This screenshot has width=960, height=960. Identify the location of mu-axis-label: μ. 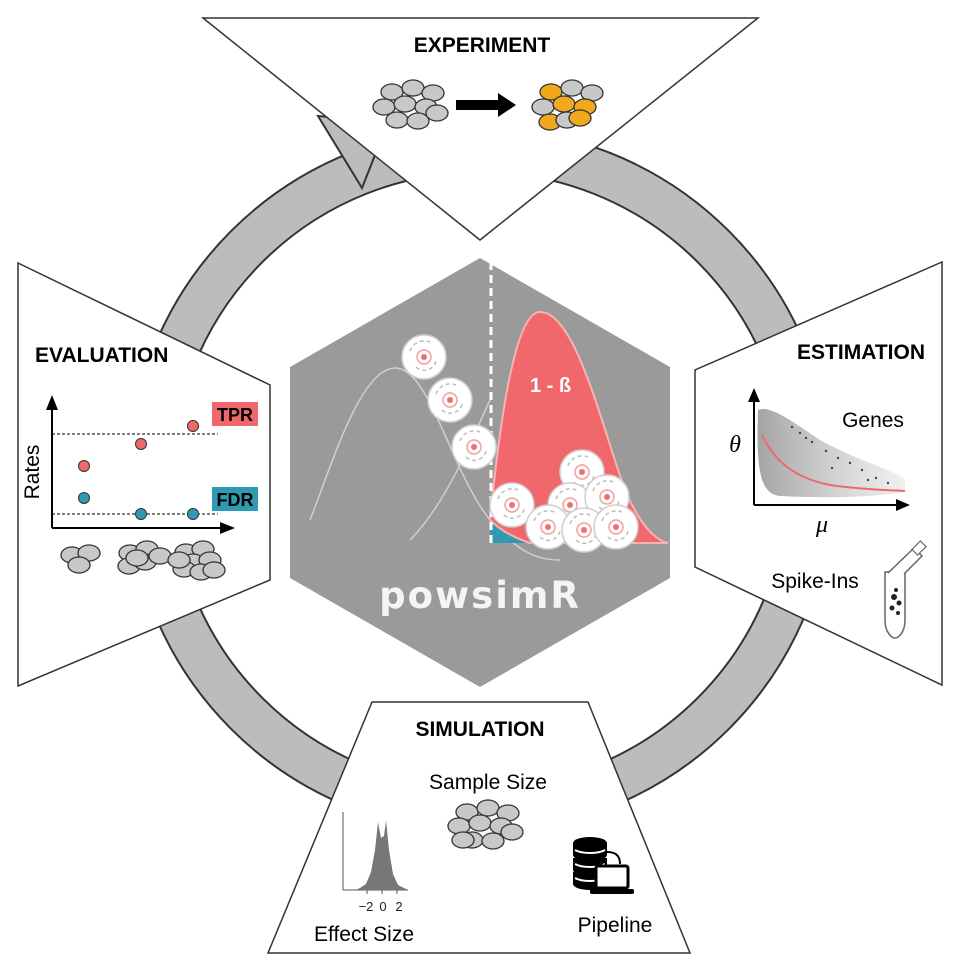
(821, 525).